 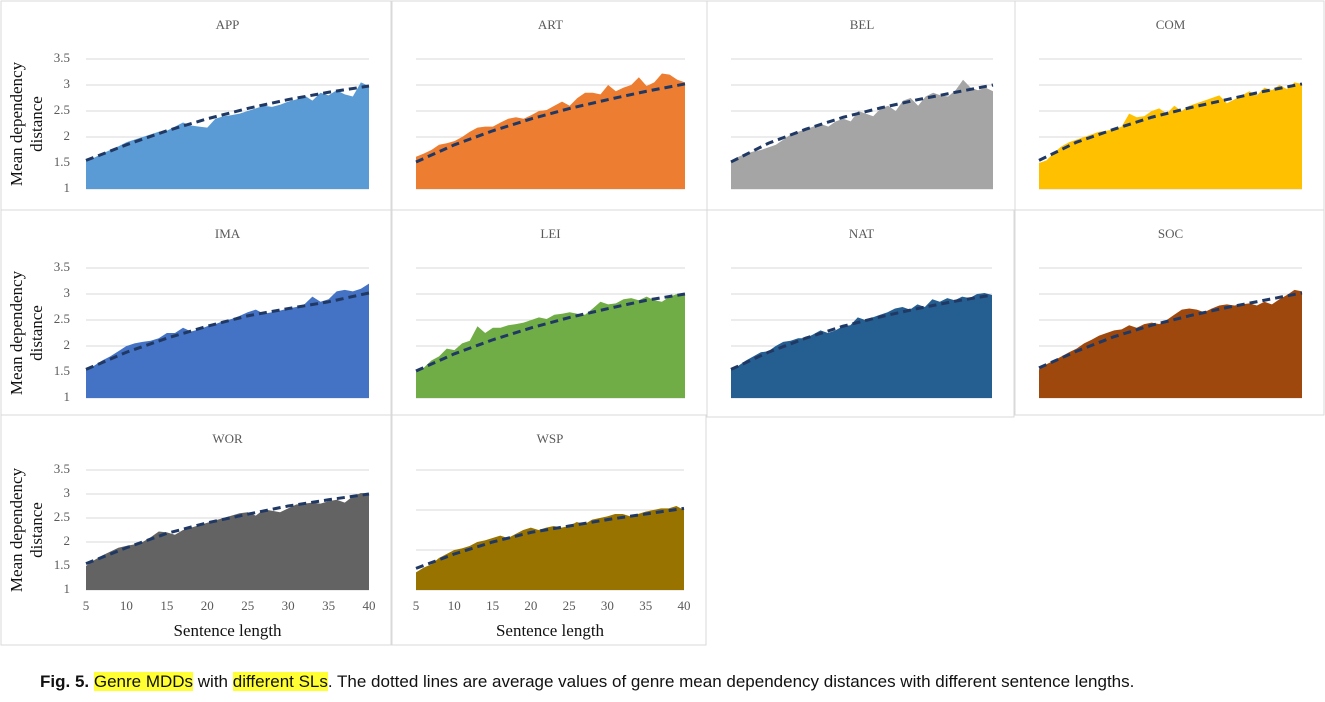 I want to click on chart-title: WOR, so click(x=227, y=438).